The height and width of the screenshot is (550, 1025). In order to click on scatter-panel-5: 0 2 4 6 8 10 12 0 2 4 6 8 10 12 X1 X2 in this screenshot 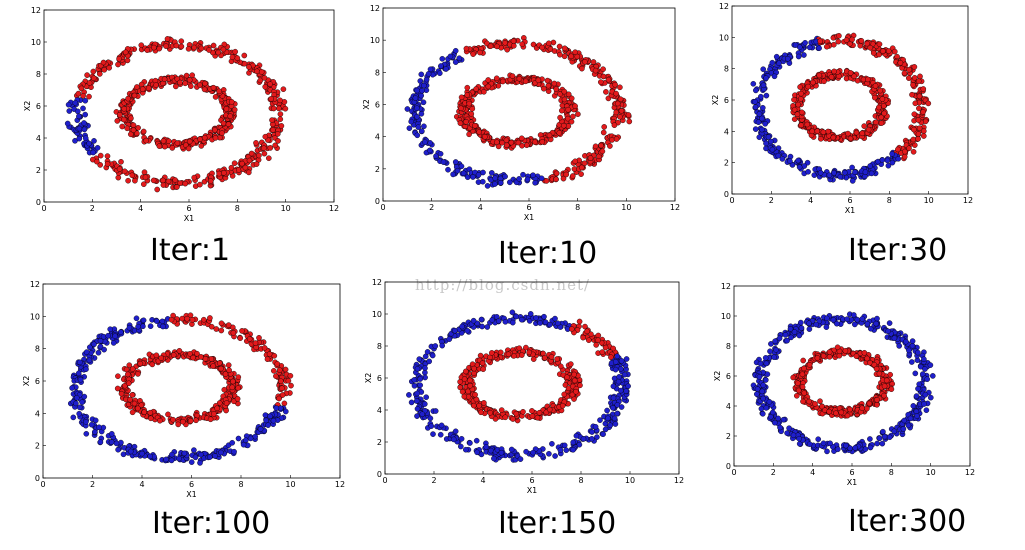, I will do `click(524, 387)`.